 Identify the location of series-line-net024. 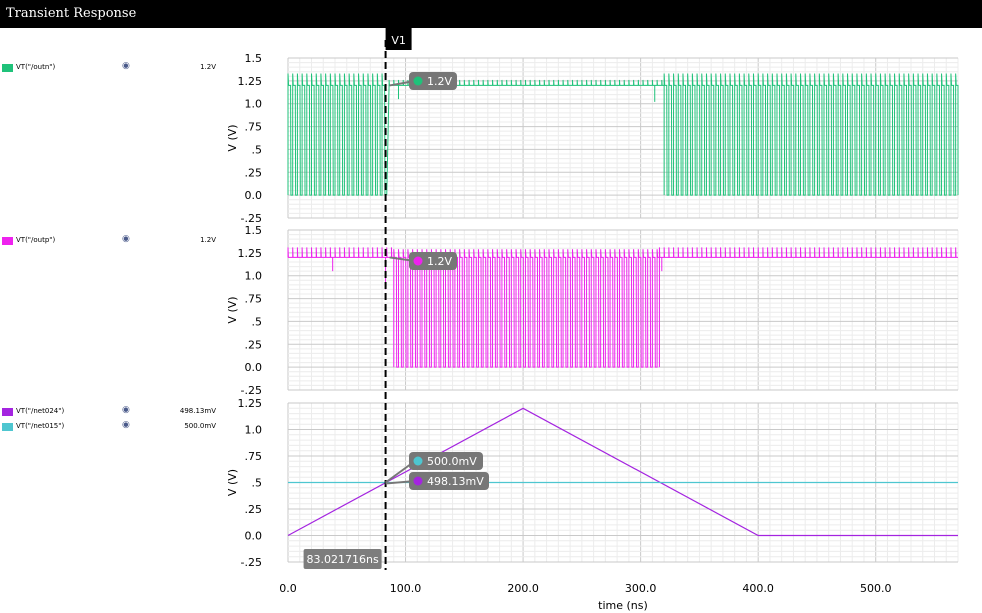
(622, 472).